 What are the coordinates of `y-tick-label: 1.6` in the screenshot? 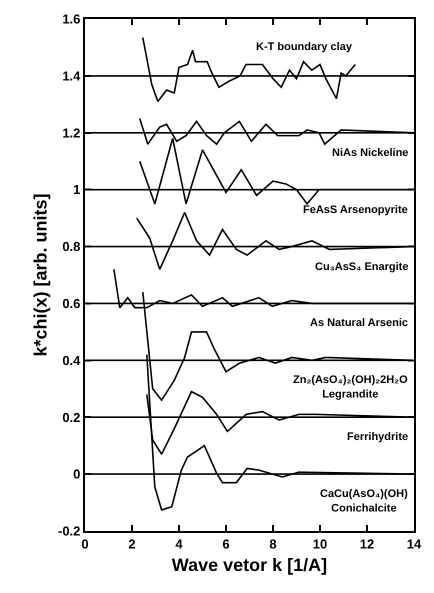 It's located at (71, 19).